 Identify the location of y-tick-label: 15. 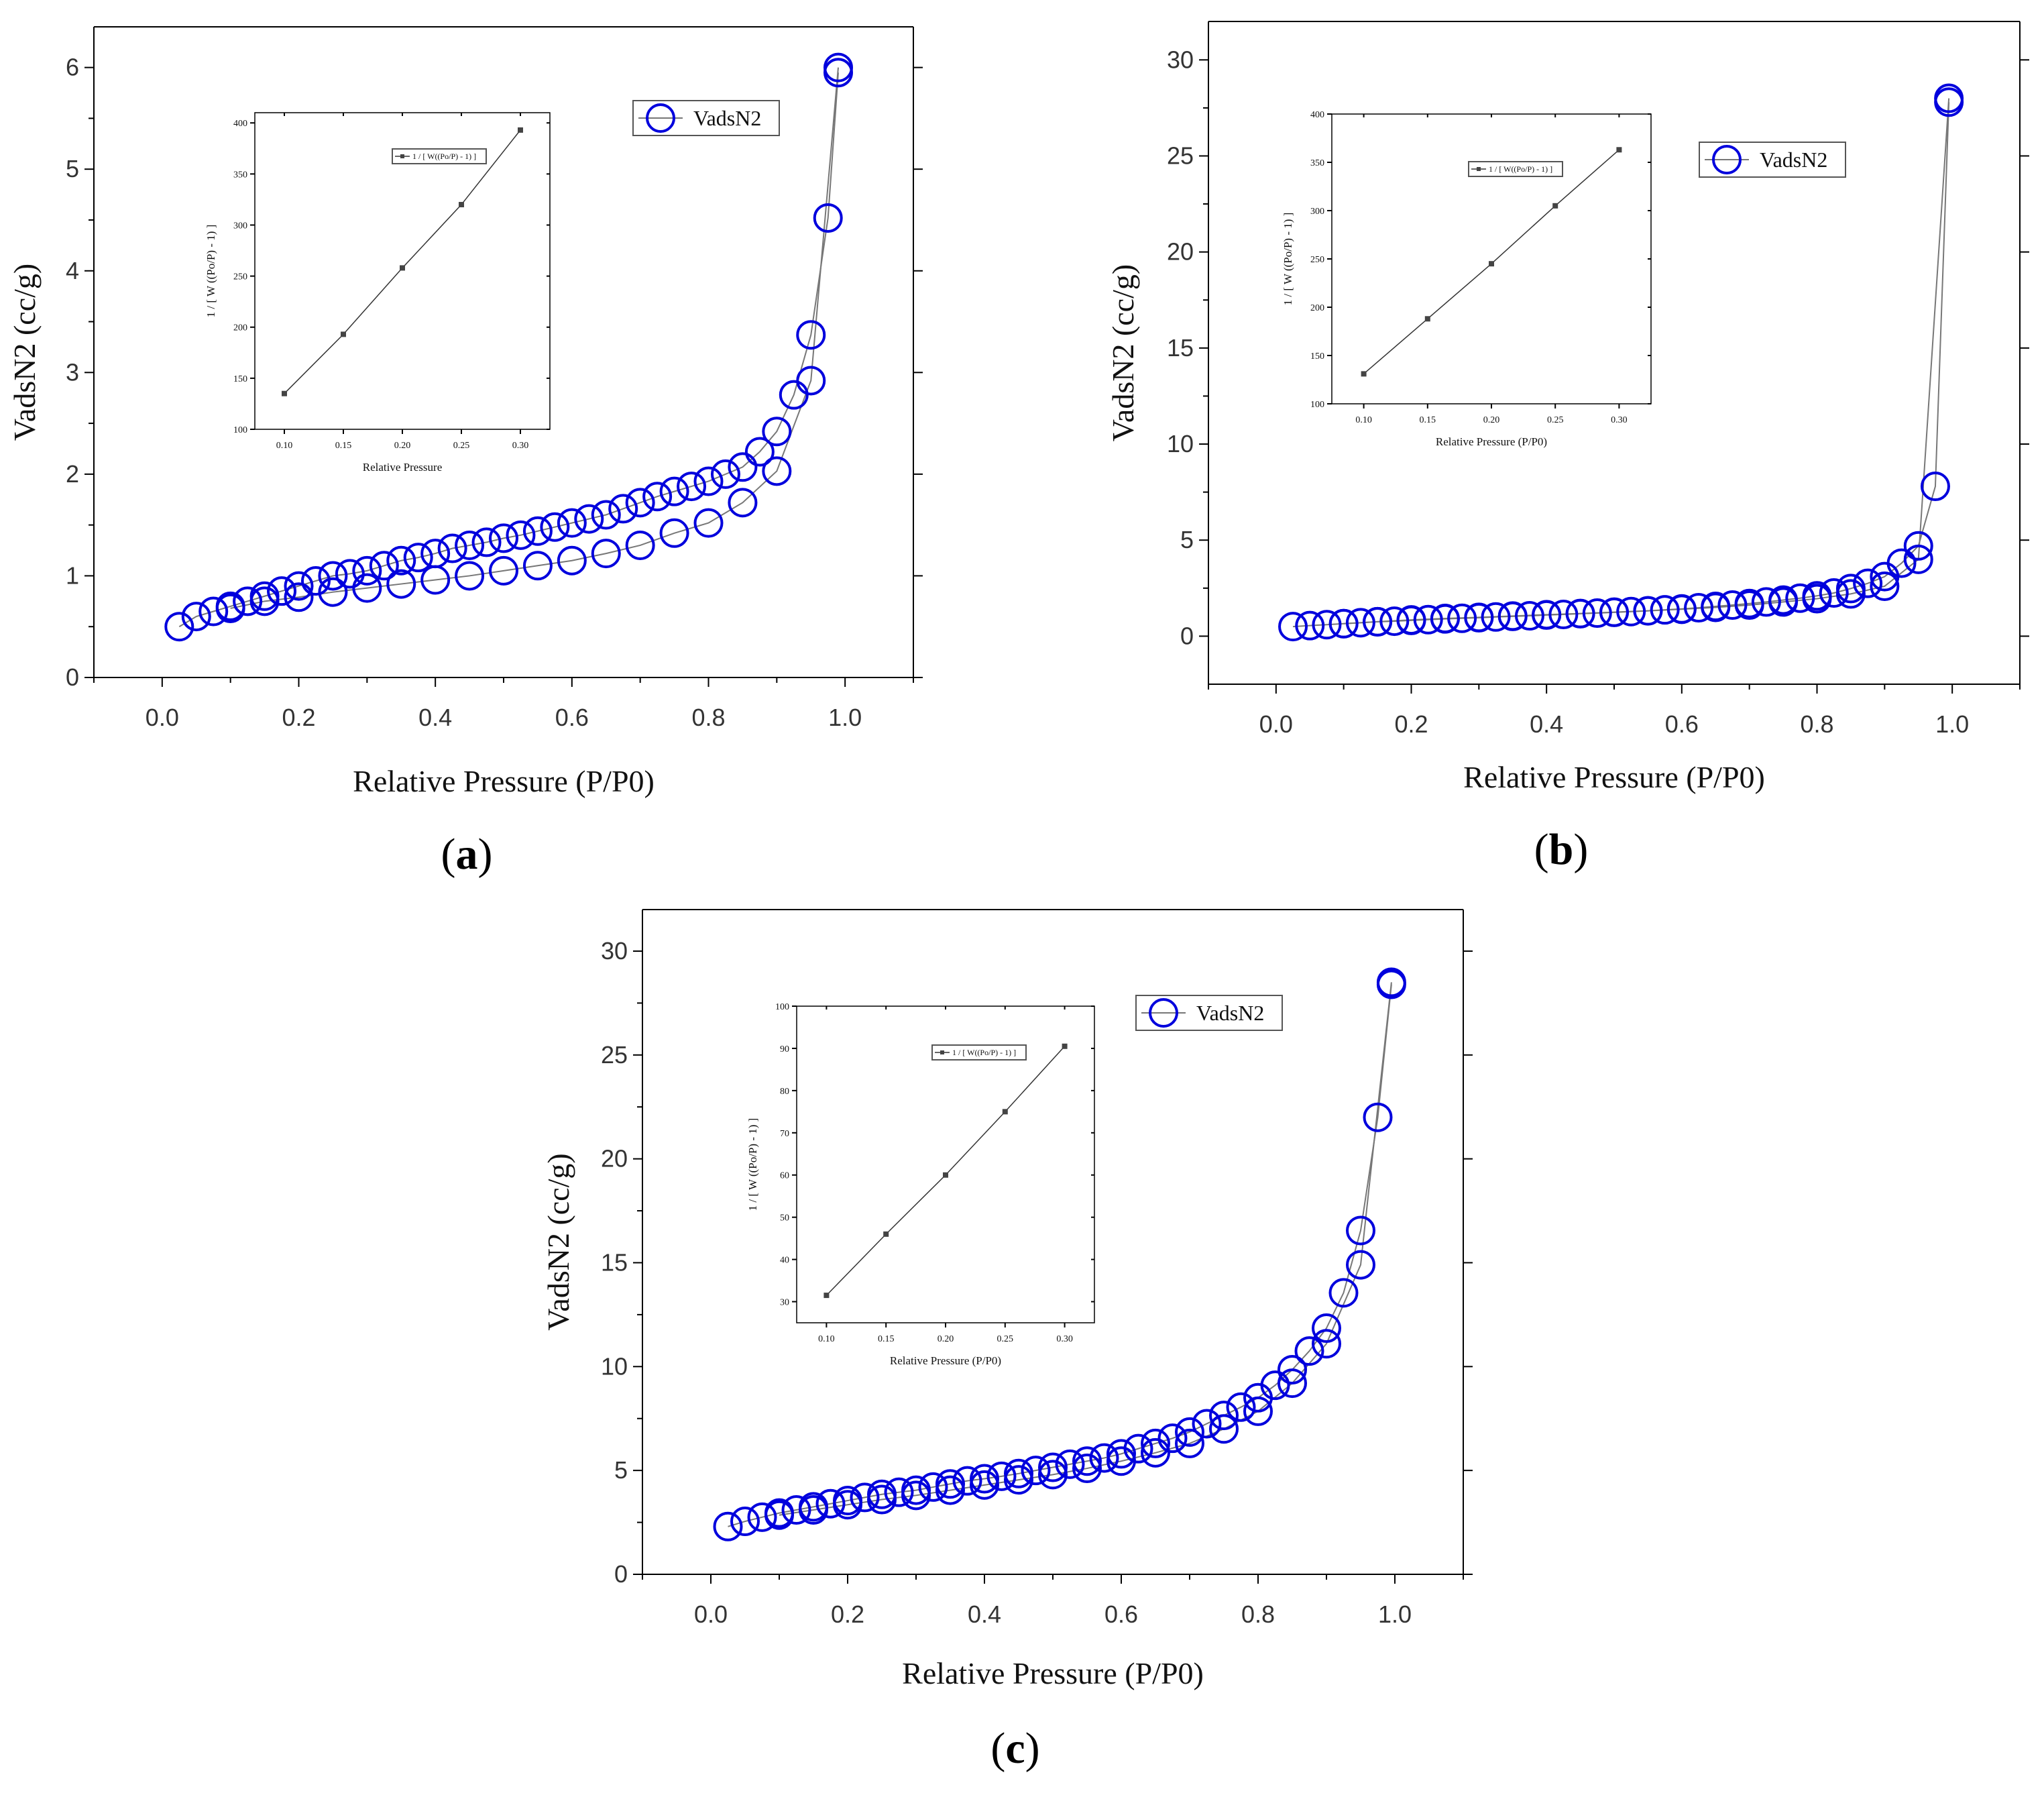
(1180, 348).